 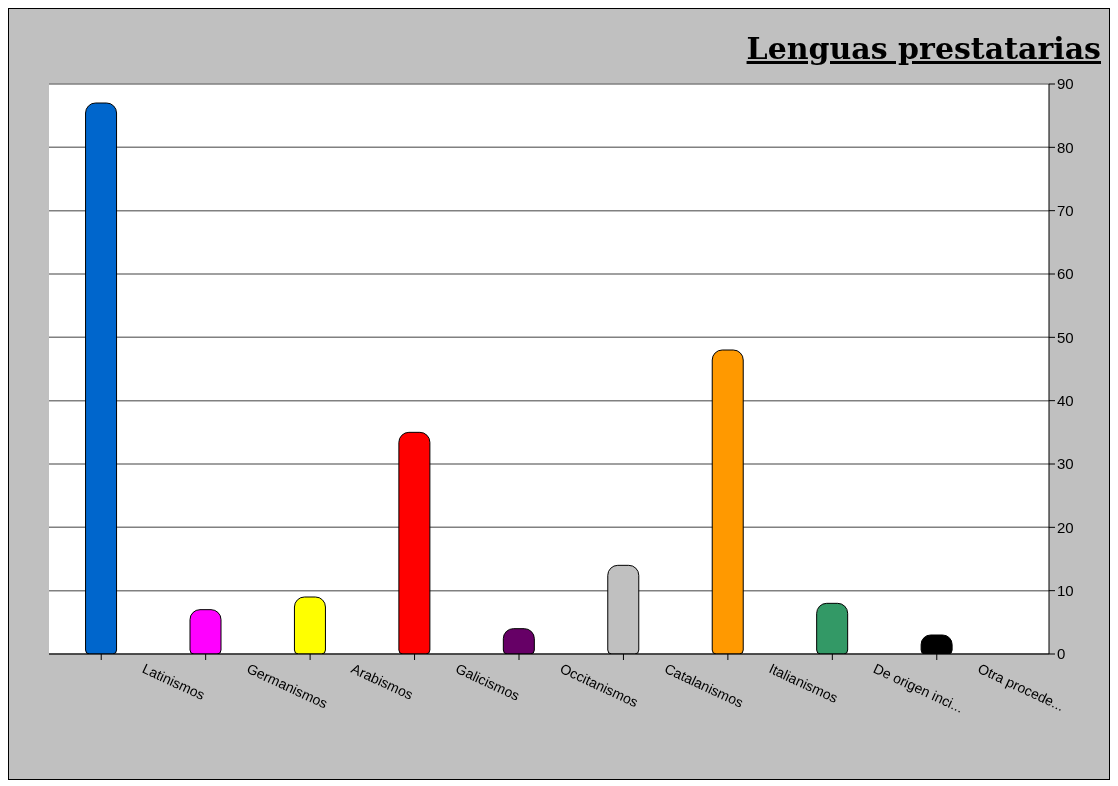 I want to click on y-tick-label: 80, so click(x=1065, y=147).